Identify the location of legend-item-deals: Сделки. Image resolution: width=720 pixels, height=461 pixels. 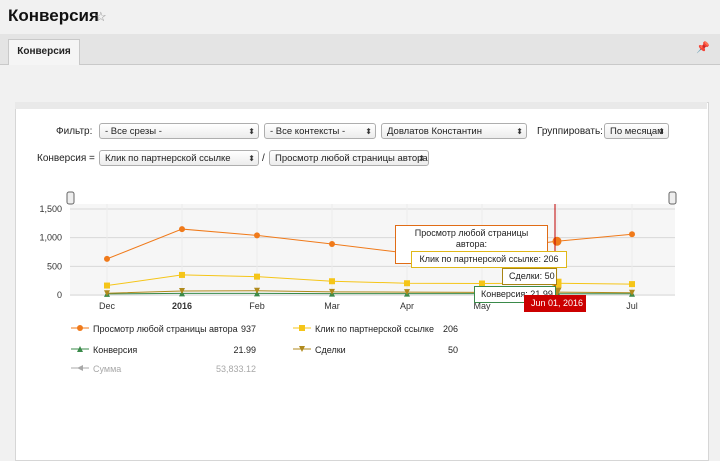
(330, 350).